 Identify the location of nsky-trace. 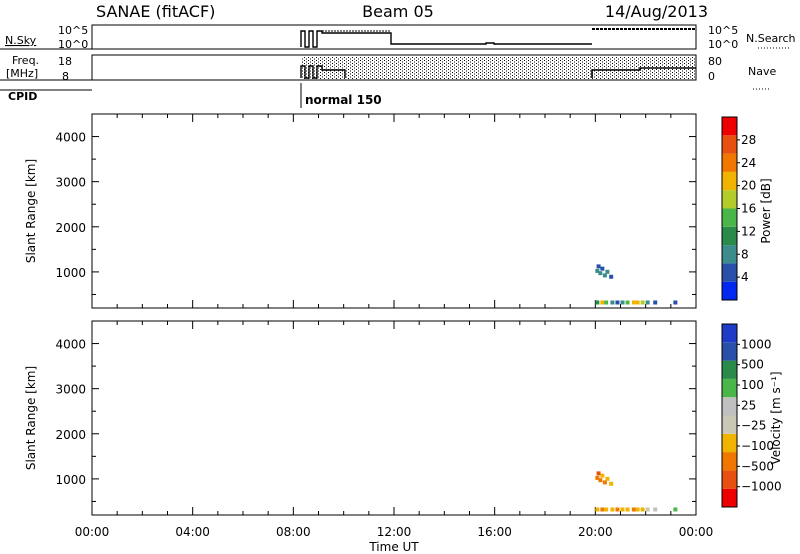
(446, 39).